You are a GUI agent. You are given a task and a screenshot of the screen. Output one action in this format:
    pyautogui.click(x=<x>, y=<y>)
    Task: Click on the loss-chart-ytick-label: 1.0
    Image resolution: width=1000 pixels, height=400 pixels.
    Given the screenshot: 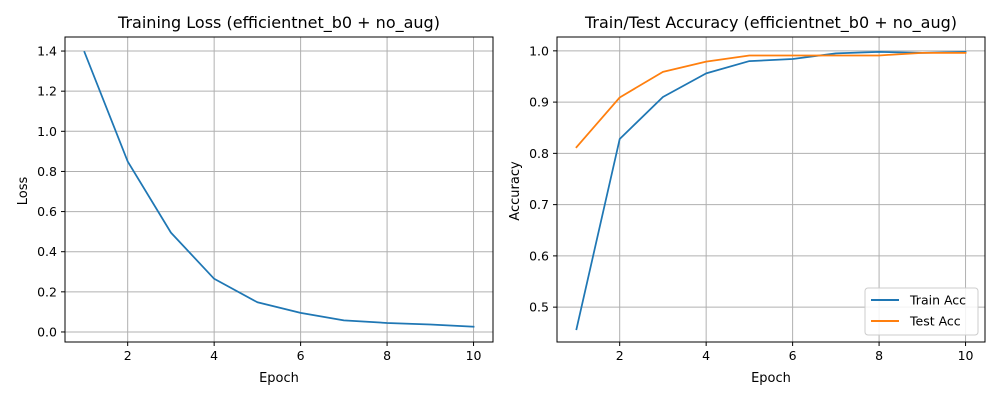 What is the action you would take?
    pyautogui.click(x=47, y=131)
    